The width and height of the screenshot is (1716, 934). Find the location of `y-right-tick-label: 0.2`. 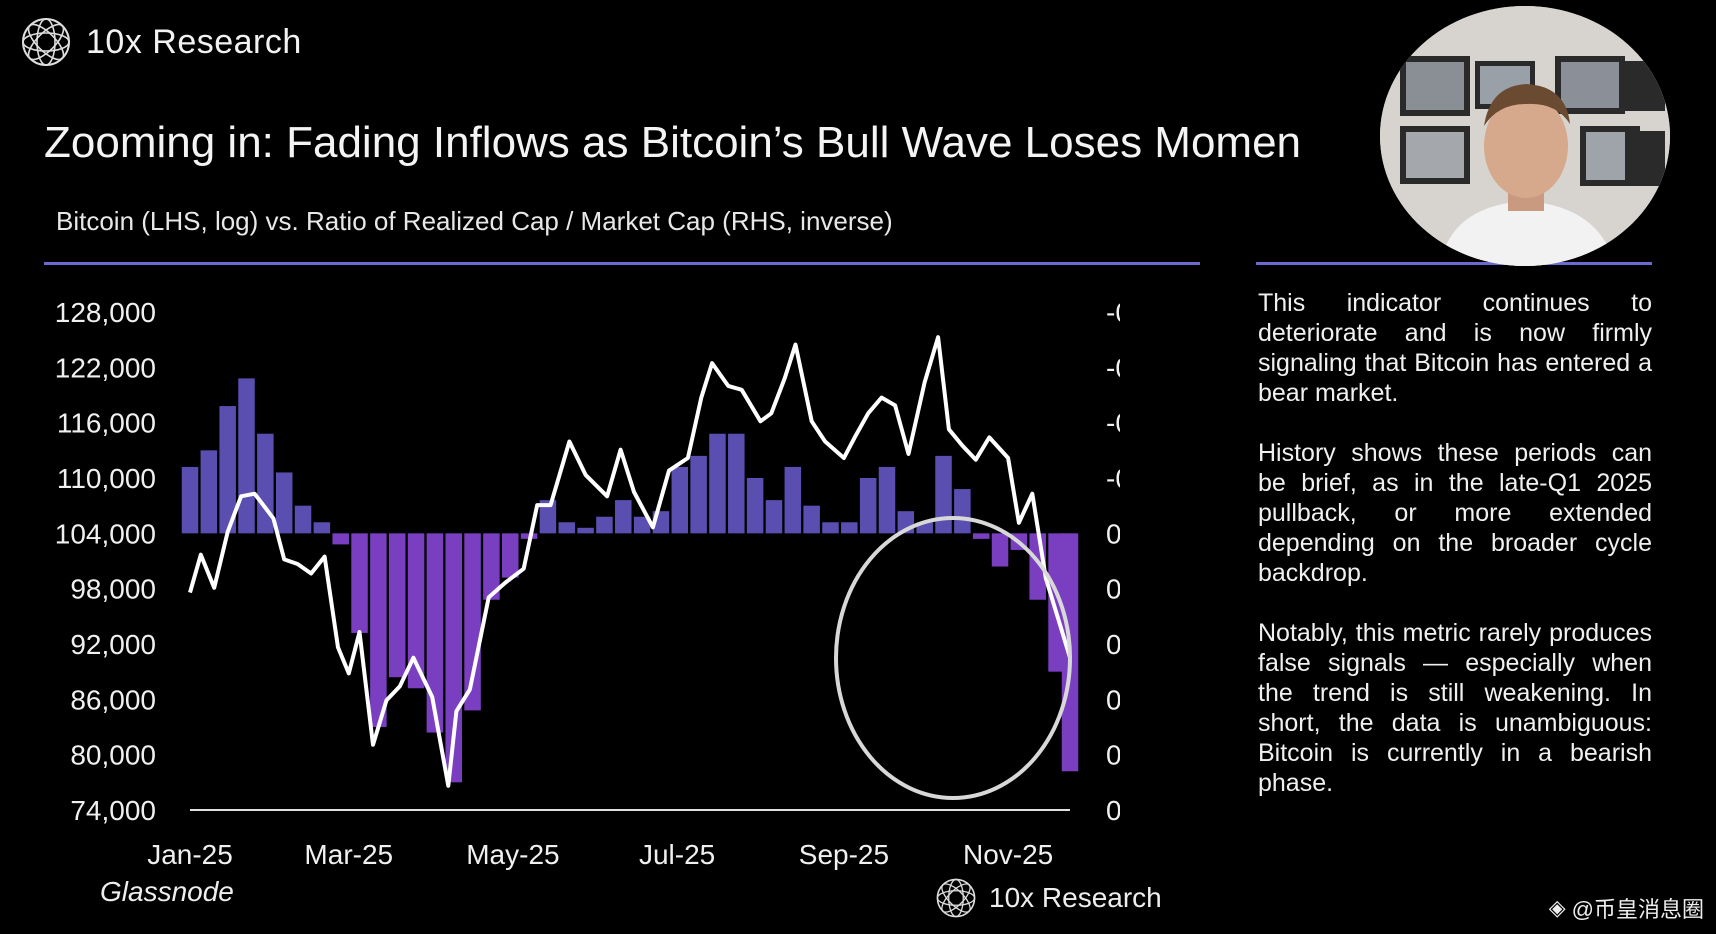

y-right-tick-label: 0.2 is located at coordinates (1113, 644).